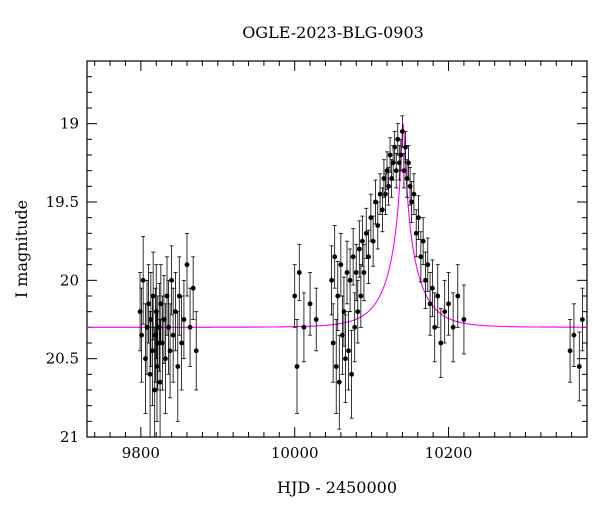 Image resolution: width=600 pixels, height=512 pixels. Describe the element at coordinates (337, 487) in the screenshot. I see `x-axis-label: HJD - 2450000` at that location.